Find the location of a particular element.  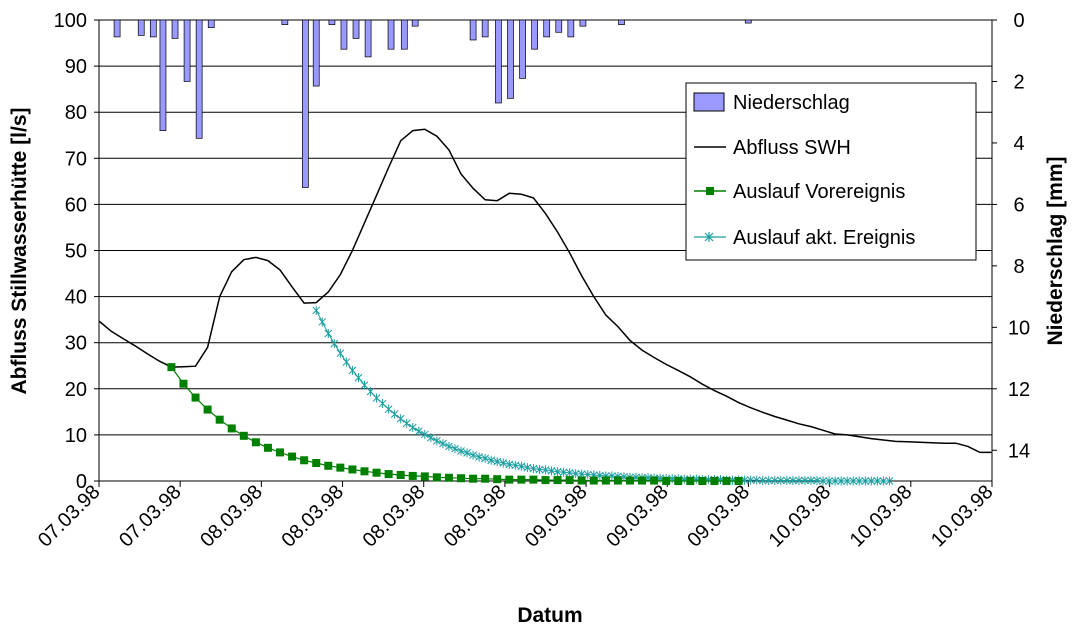

y-tick-label: 100 is located at coordinates (70, 21).